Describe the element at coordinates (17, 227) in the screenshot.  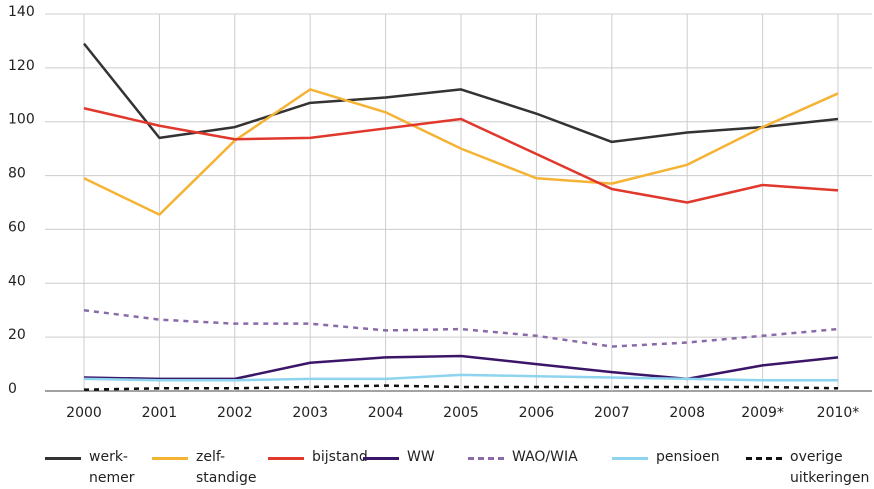
I see `y-tick-label: 60` at that location.